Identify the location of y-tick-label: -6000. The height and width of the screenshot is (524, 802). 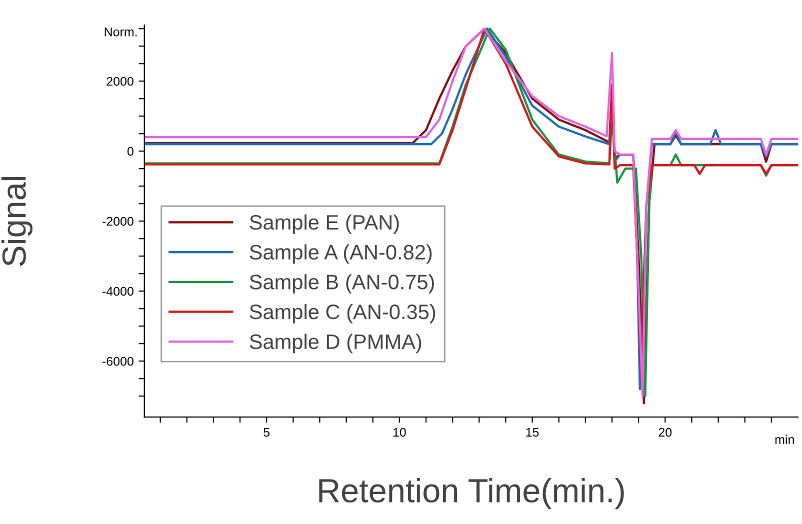
(118, 361).